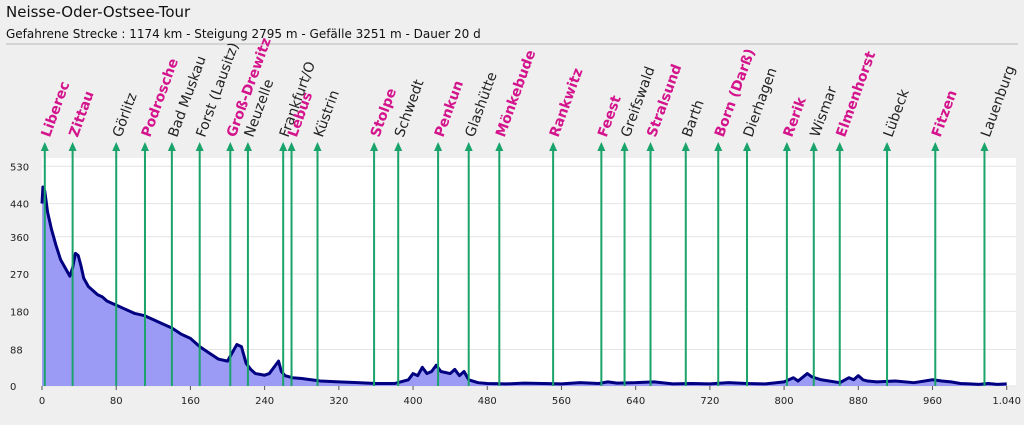  Describe the element at coordinates (13, 387) in the screenshot. I see `y-tick-label: 0` at that location.